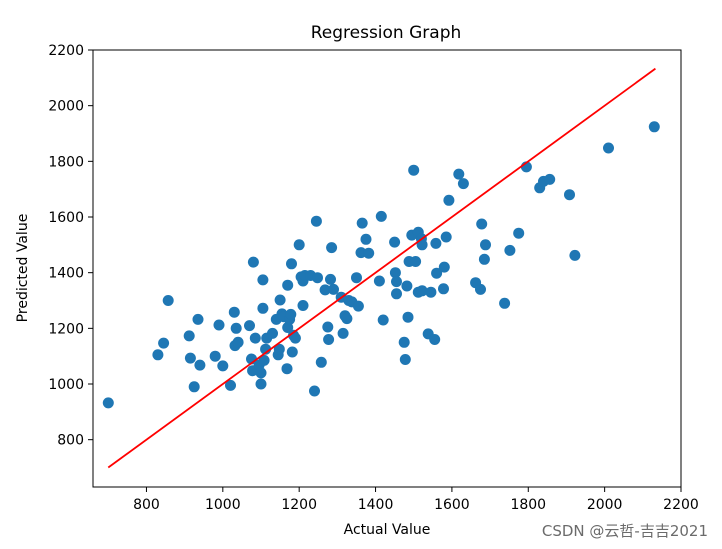  What do you see at coordinates (681, 505) in the screenshot?
I see `x-tick-label: 2200` at bounding box center [681, 505].